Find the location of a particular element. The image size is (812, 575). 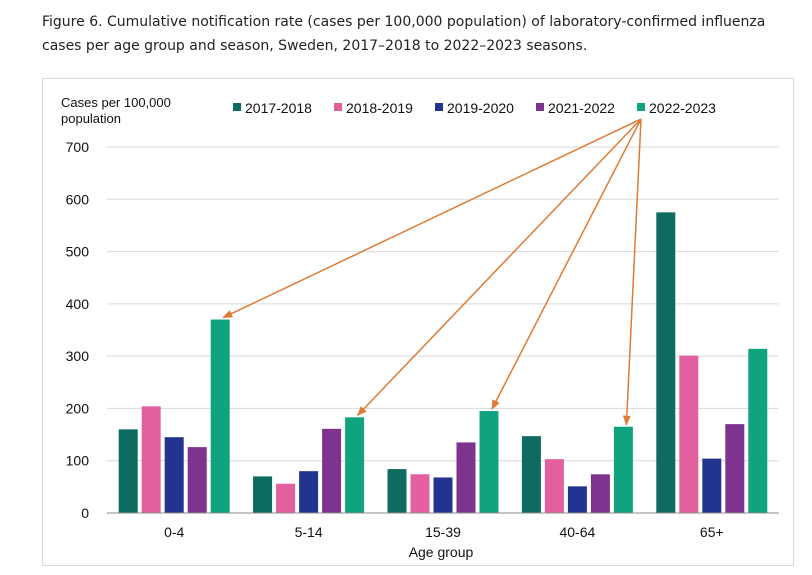

x-axis-title: Age group is located at coordinates (441, 552).